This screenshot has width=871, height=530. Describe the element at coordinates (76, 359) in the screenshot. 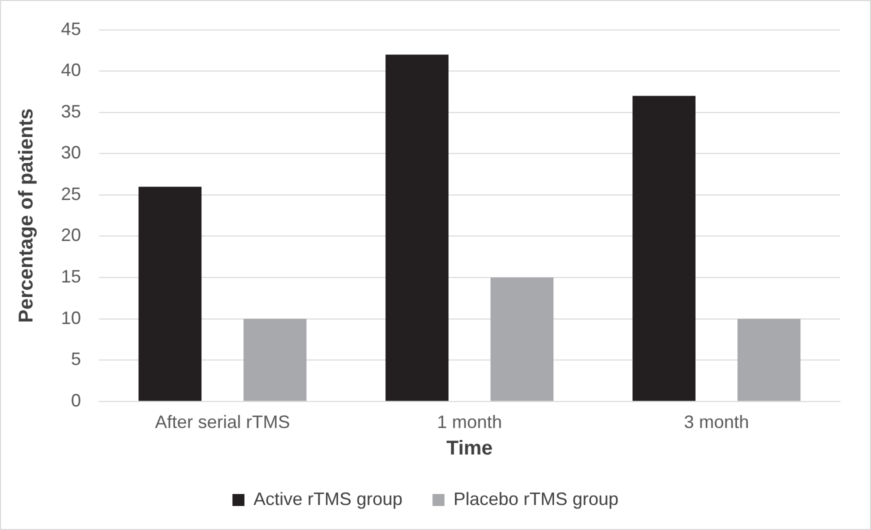

I see `y-tick-label: 5` at that location.